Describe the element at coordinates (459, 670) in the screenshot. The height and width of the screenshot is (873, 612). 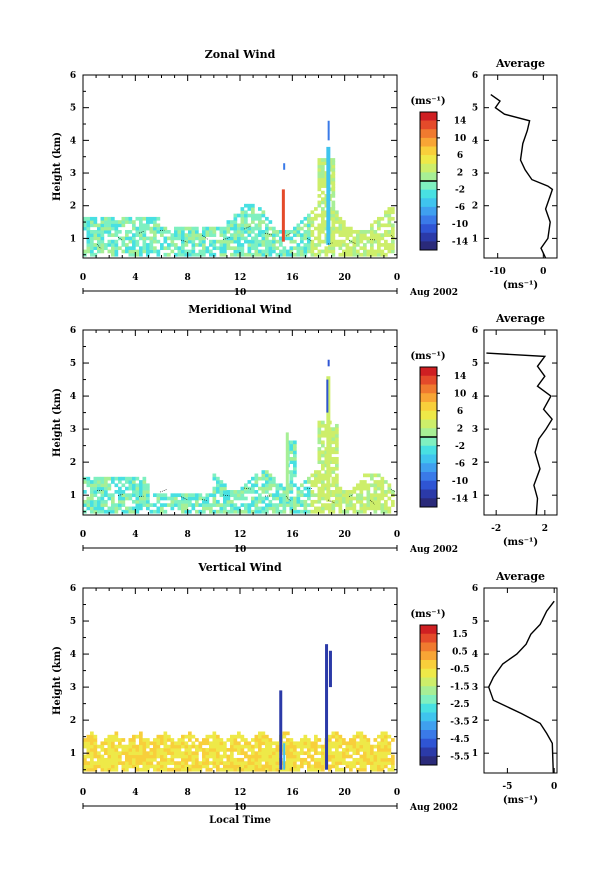
I see `colorbar-tick-label: -0.5` at that location.